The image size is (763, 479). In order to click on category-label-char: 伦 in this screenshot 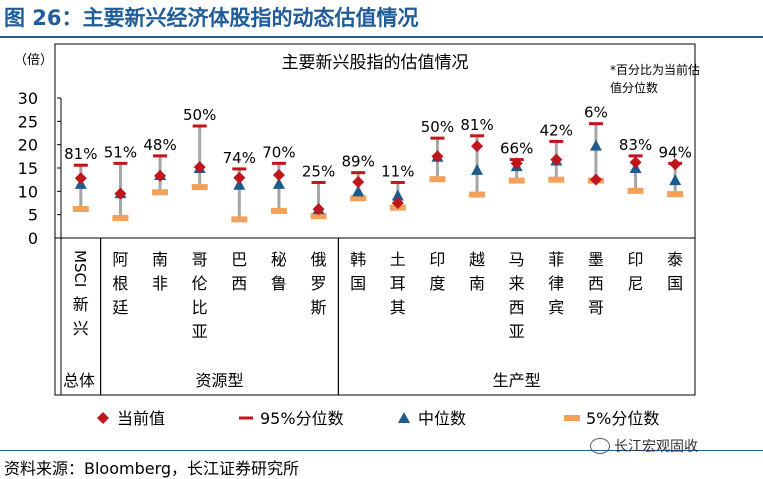, I will do `click(200, 283)`.